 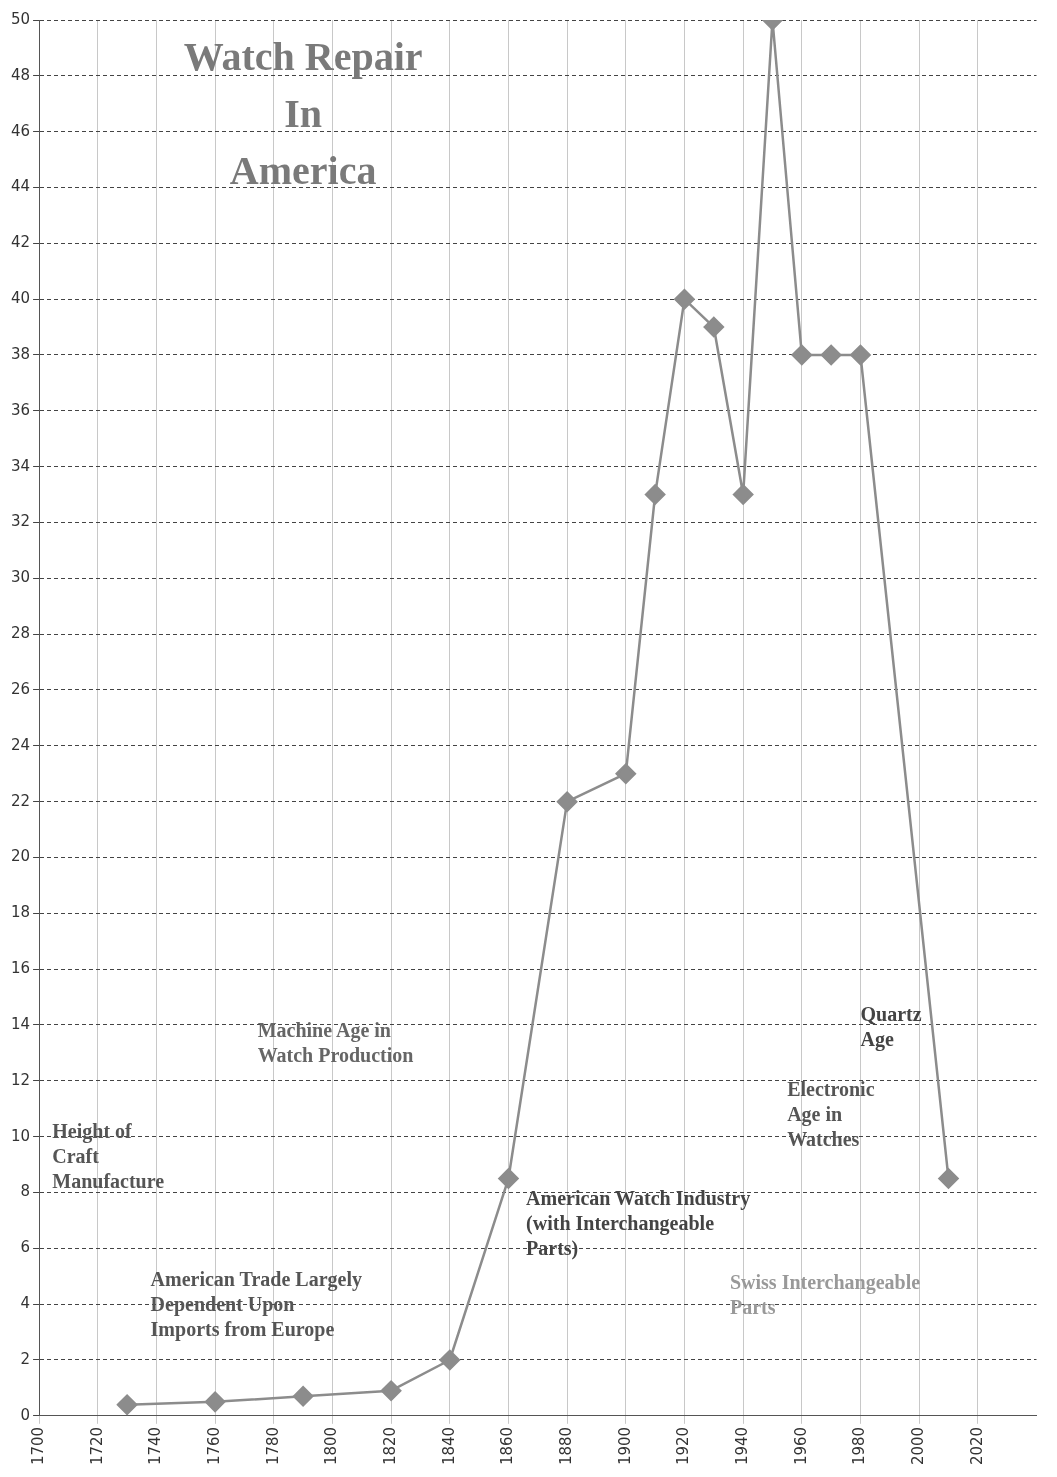 What do you see at coordinates (20, 298) in the screenshot?
I see `y-tick-label: 40` at bounding box center [20, 298].